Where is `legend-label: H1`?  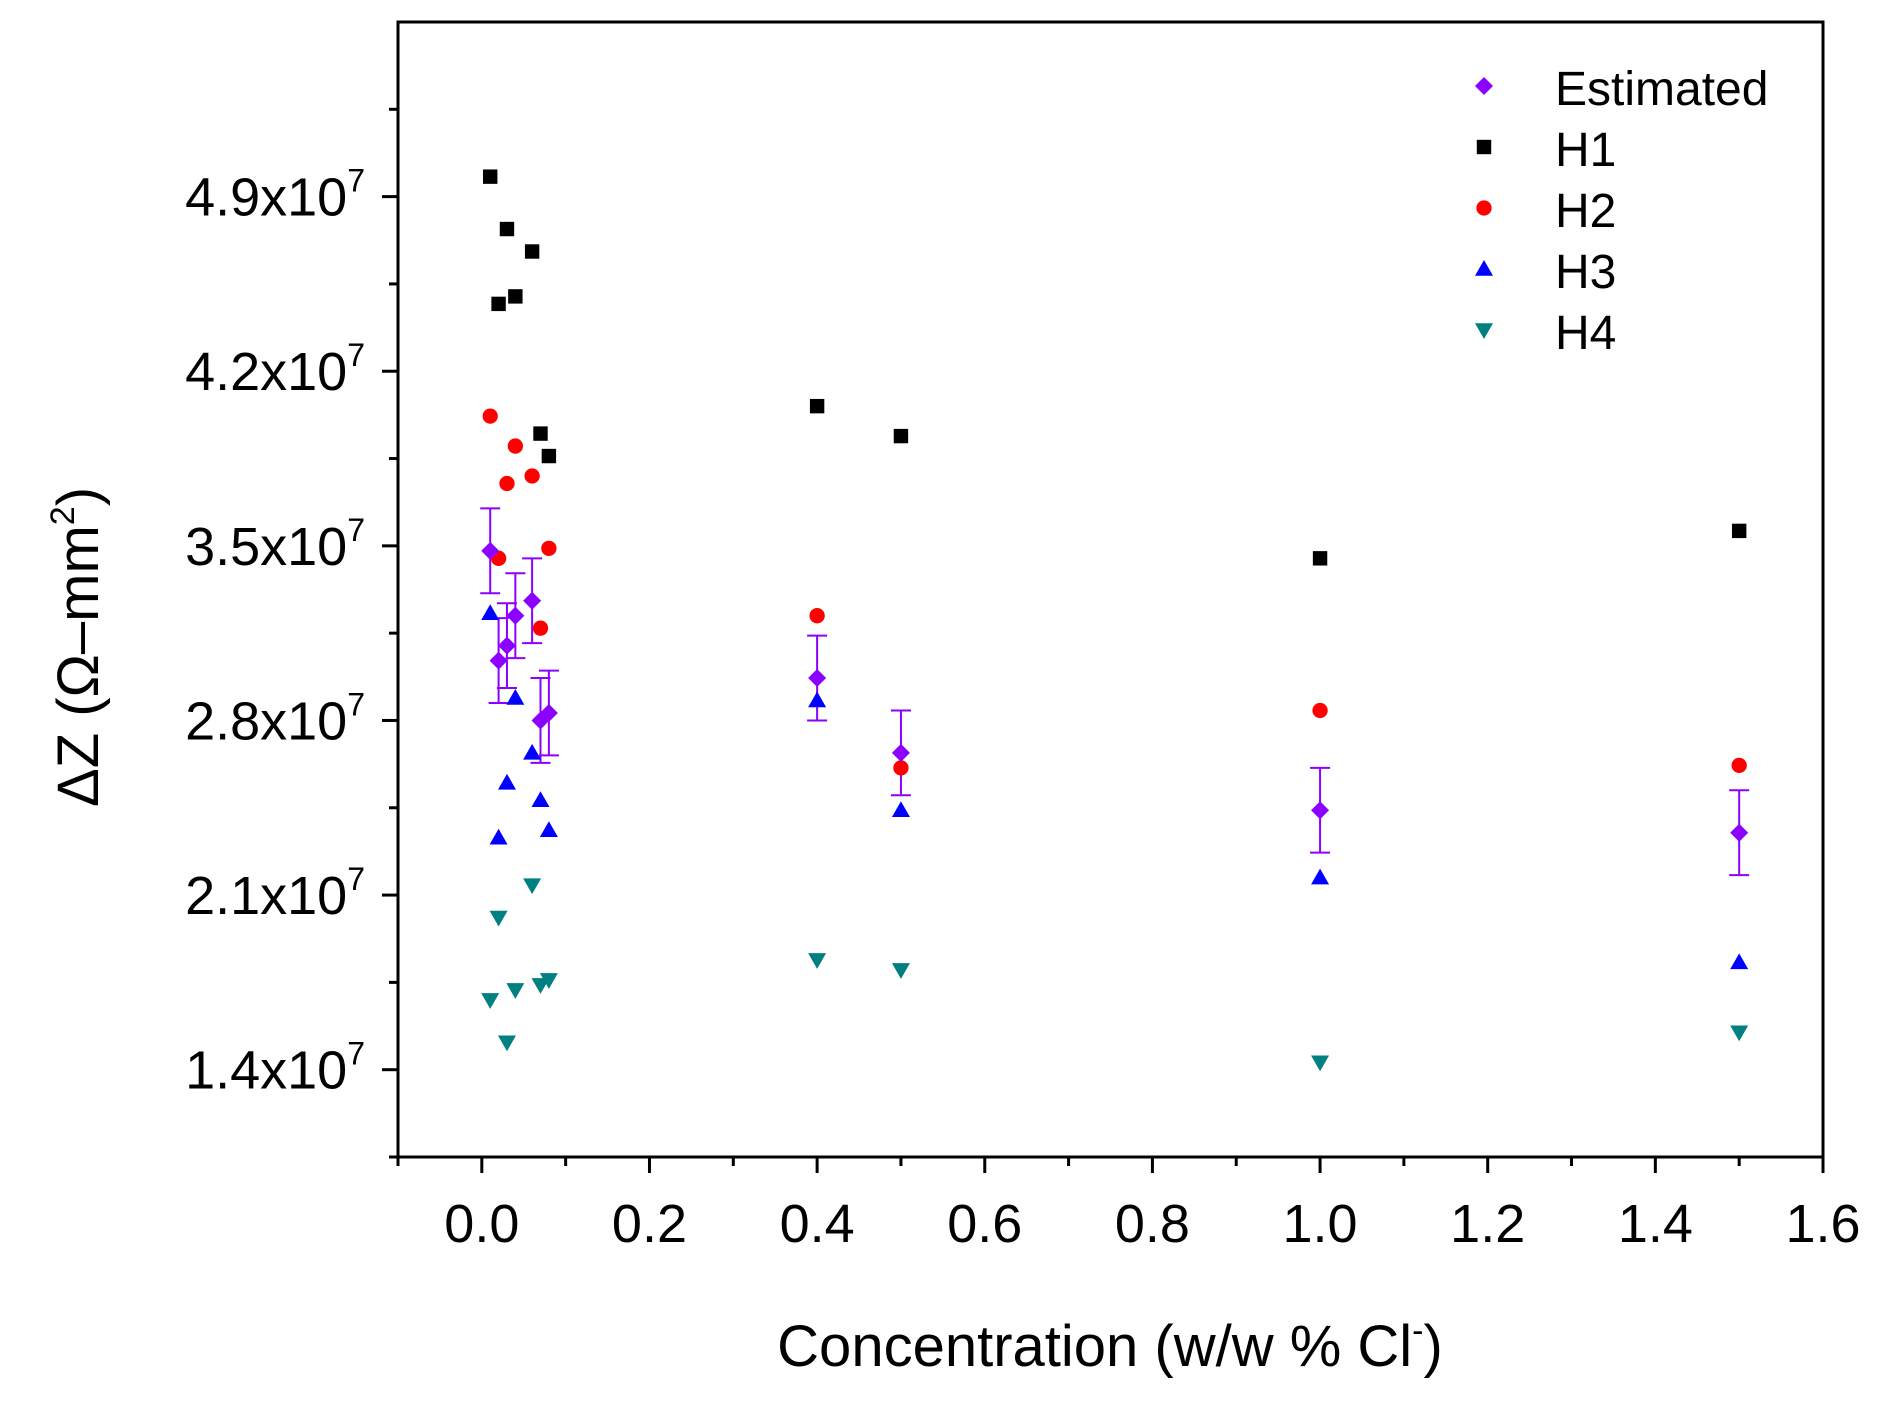 legend-label: H1 is located at coordinates (1585, 150).